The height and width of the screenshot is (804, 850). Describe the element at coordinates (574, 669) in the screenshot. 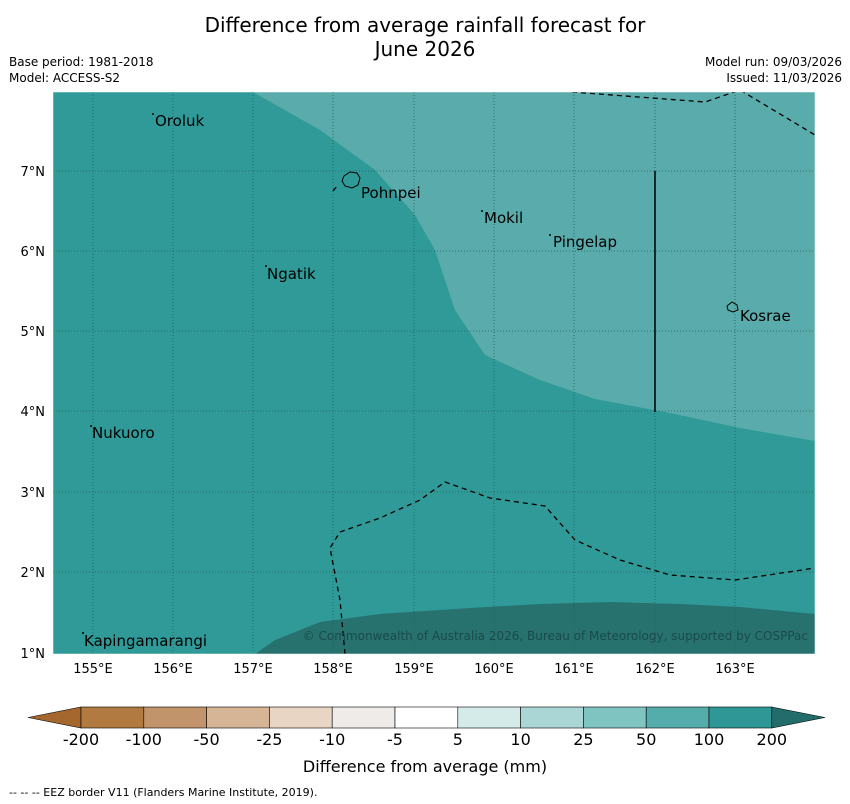

I see `lon-label: 161°E` at that location.